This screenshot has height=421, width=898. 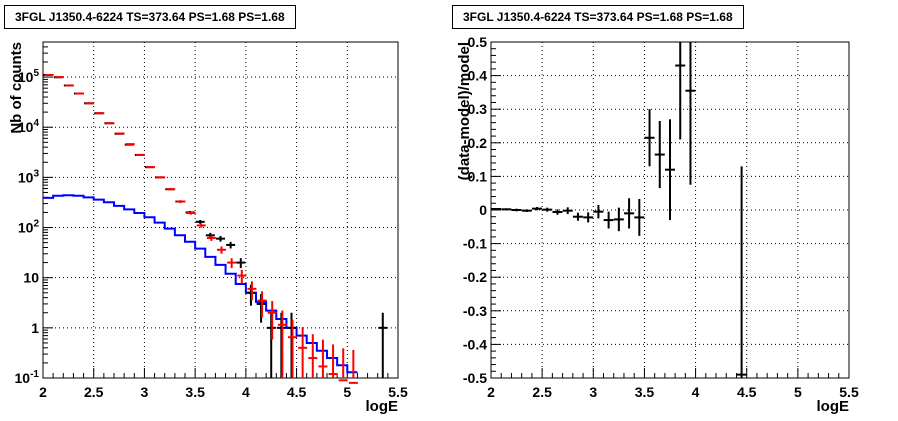 I want to click on y-tick-label: 10, so click(x=31, y=278).